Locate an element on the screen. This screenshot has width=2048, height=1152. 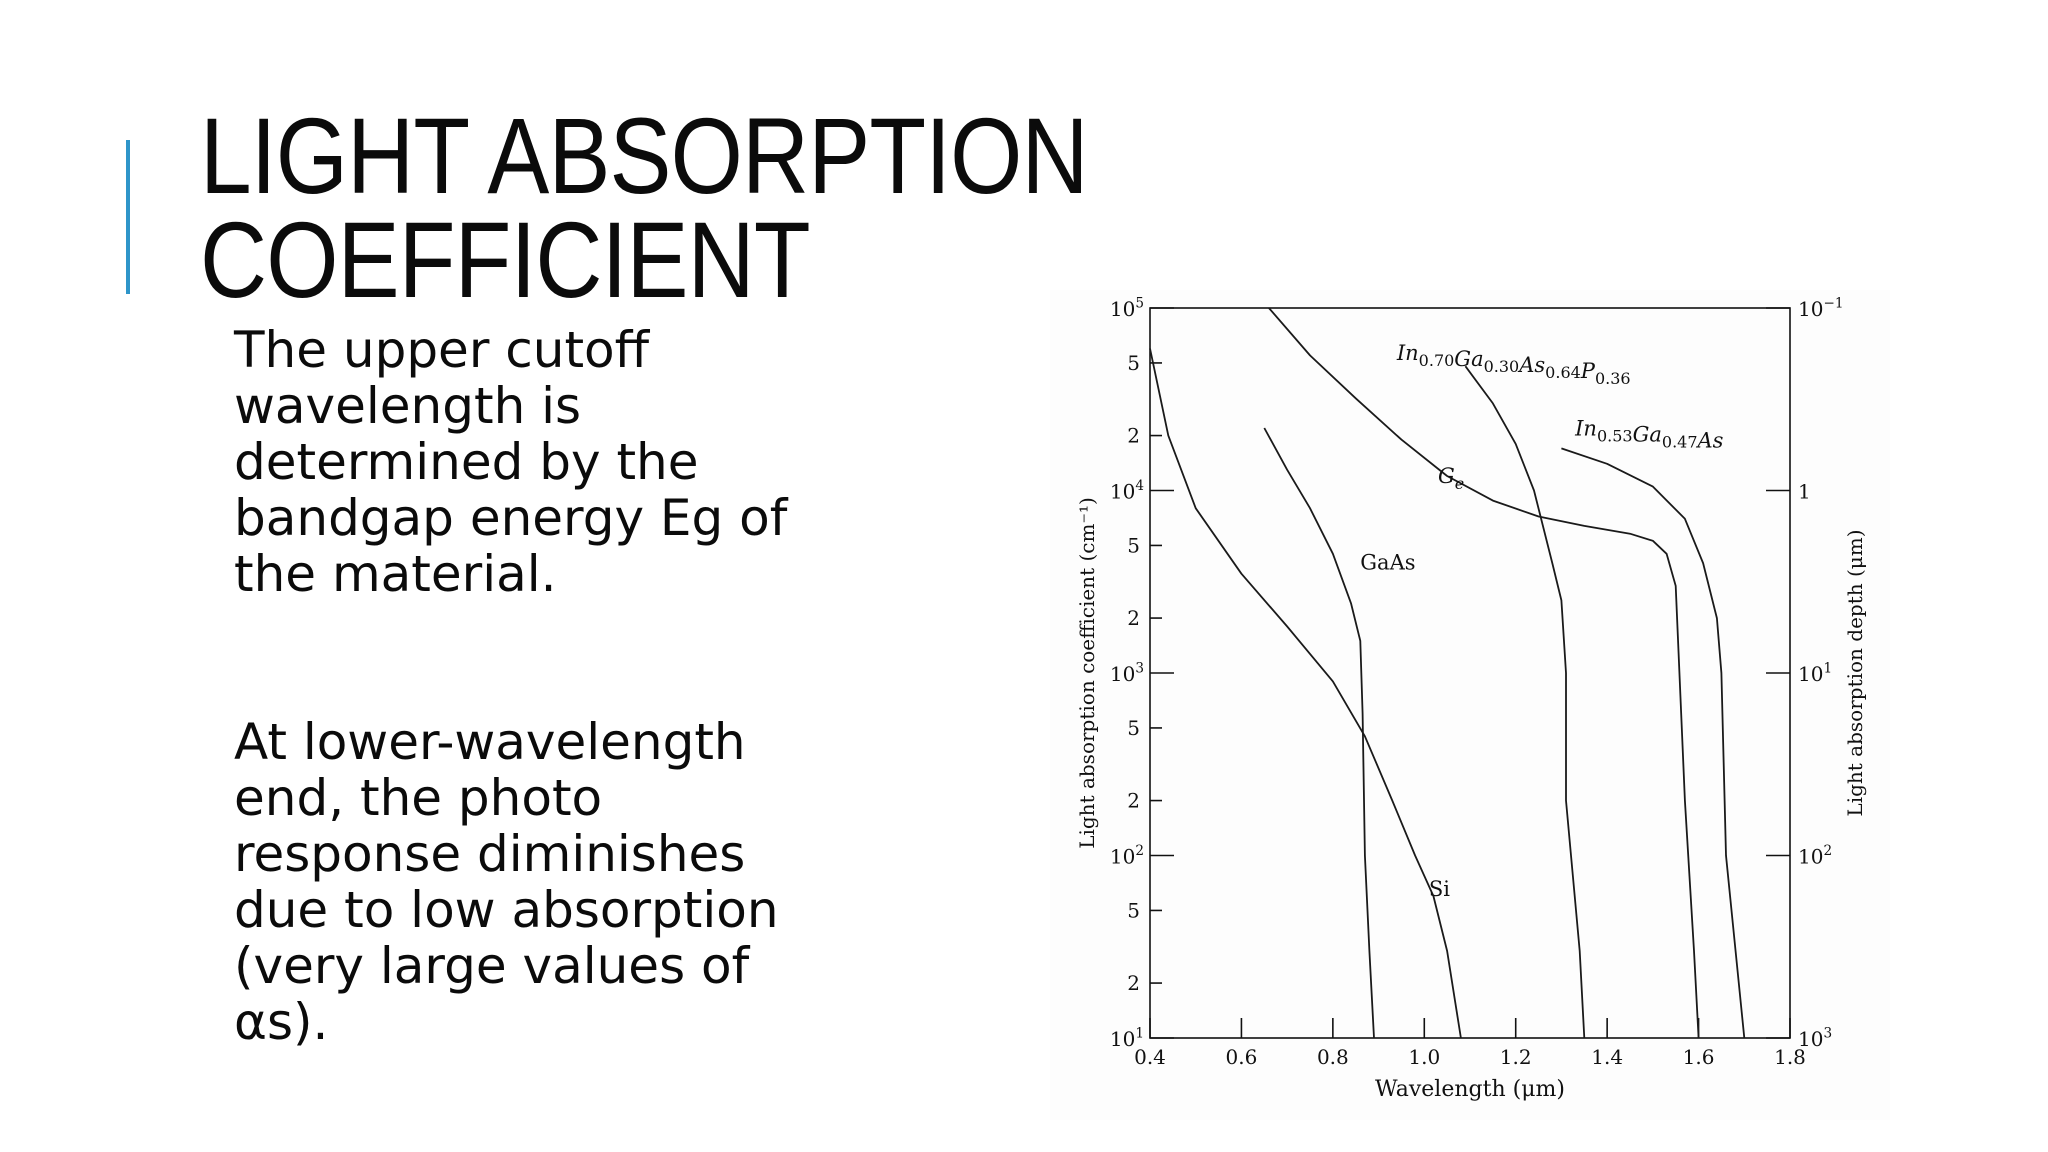
series-line-gaas is located at coordinates (1319, 733).